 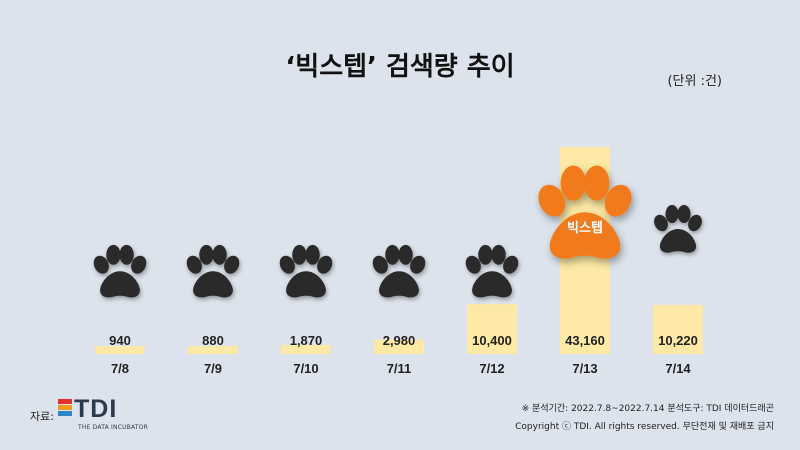 I want to click on value-label: 880, so click(x=213, y=340).